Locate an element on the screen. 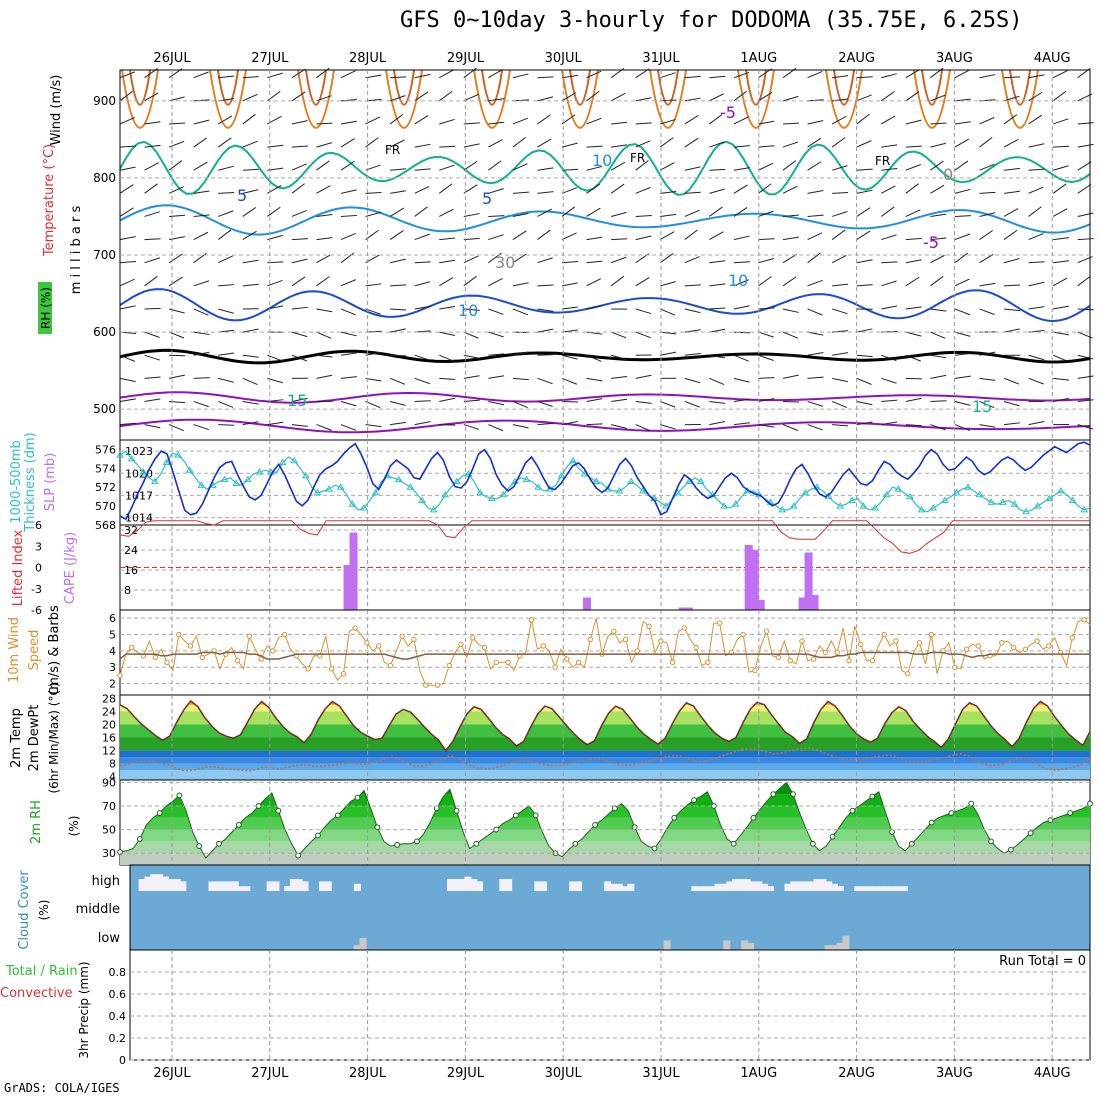 Image resolution: width=1100 pixels, height=1100 pixels. cape-bar is located at coordinates (754, 580).